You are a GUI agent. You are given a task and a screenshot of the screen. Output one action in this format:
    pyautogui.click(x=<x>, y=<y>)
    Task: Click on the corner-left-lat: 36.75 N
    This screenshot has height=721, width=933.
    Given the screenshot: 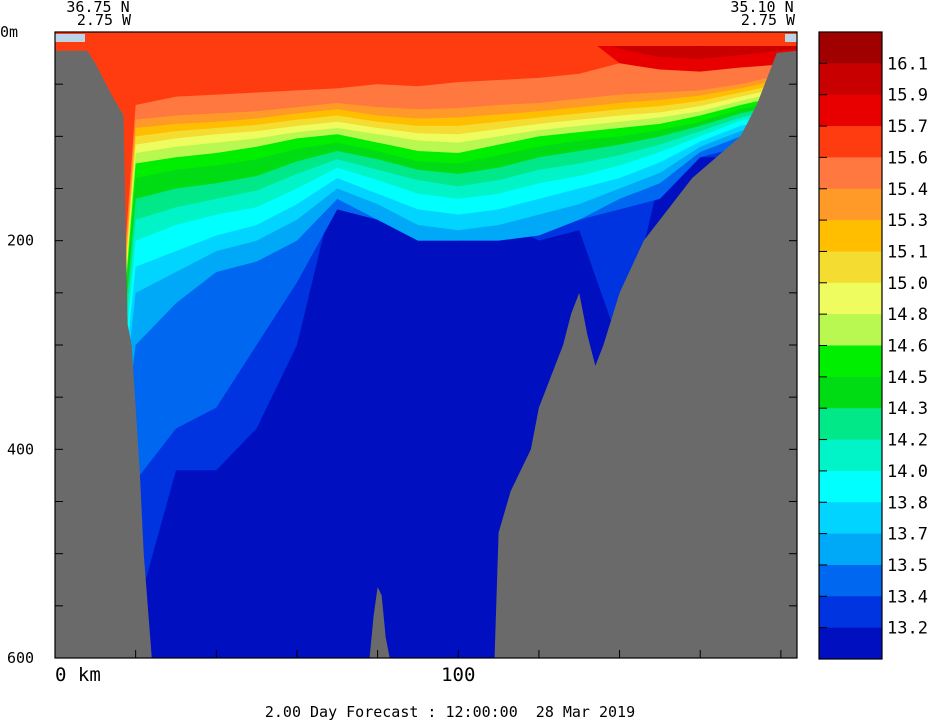 What is the action you would take?
    pyautogui.click(x=97, y=8)
    